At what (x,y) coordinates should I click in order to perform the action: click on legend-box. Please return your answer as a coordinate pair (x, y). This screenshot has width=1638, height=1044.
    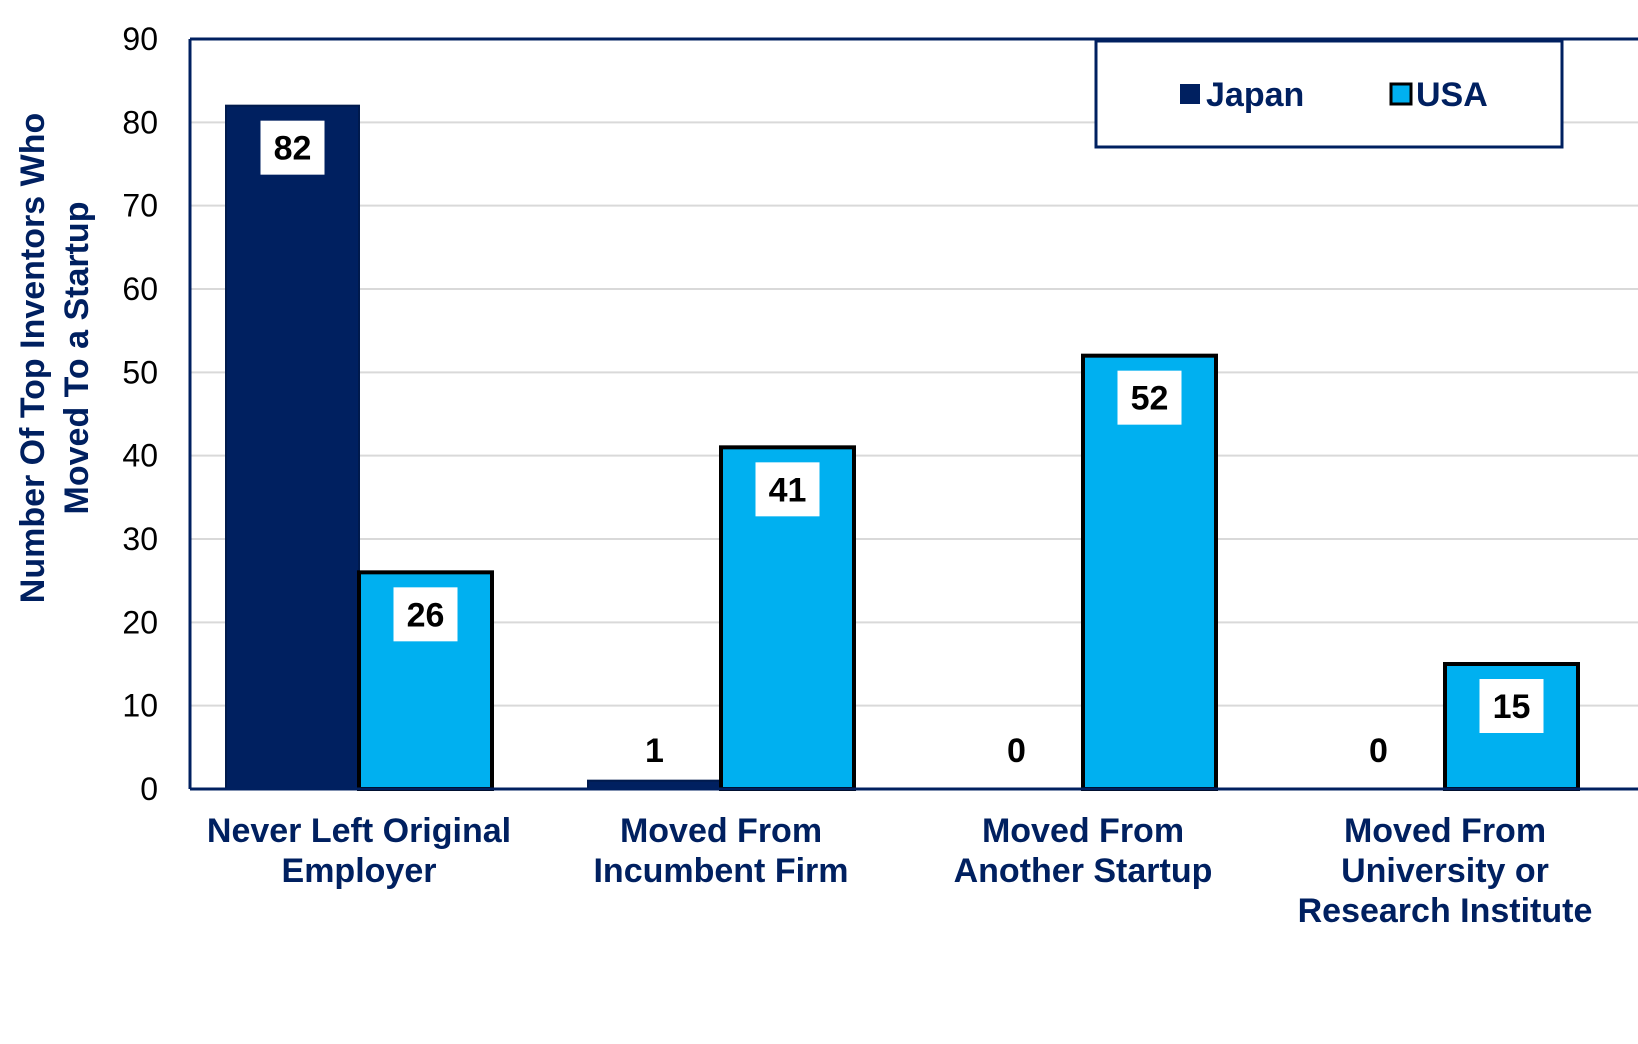
    Looking at the image, I should click on (1329, 94).